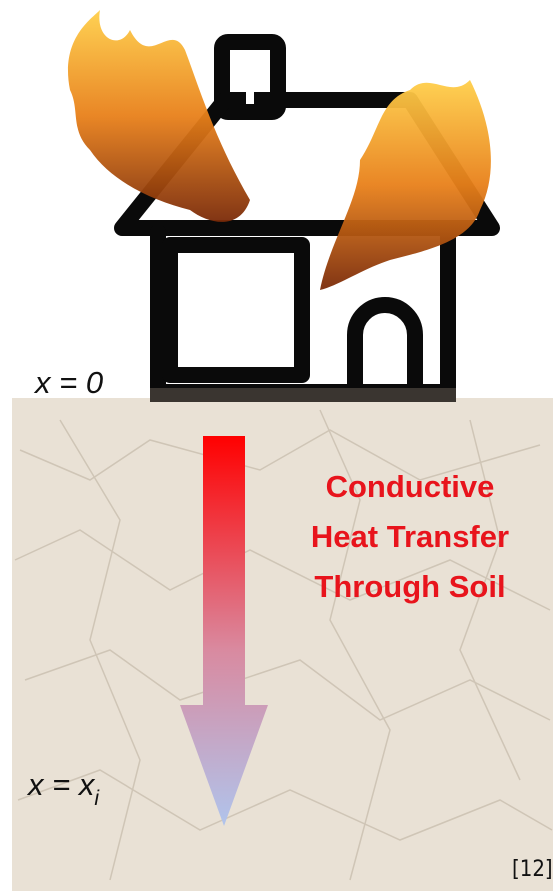  What do you see at coordinates (61, 784) in the screenshot?
I see `label-bottom-main: x = x` at bounding box center [61, 784].